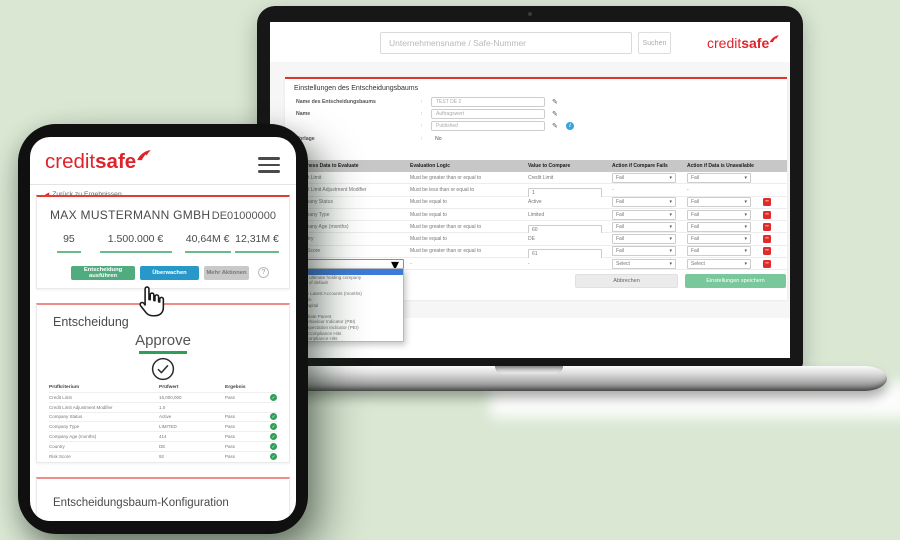  What do you see at coordinates (613, 189) in the screenshot?
I see `cell-dash: -` at bounding box center [613, 189].